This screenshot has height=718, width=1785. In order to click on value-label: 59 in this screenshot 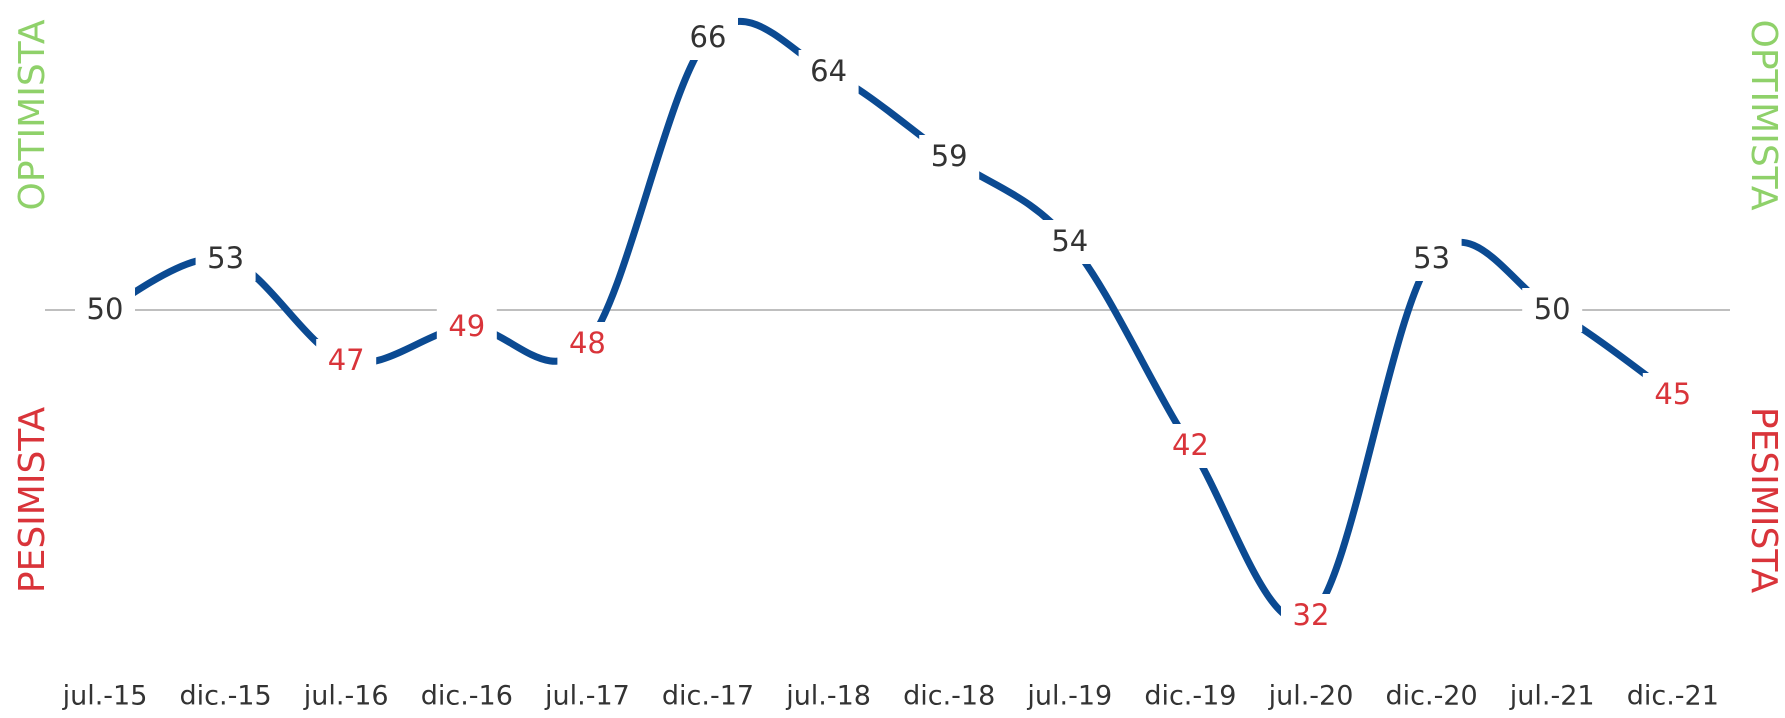, I will do `click(949, 156)`.